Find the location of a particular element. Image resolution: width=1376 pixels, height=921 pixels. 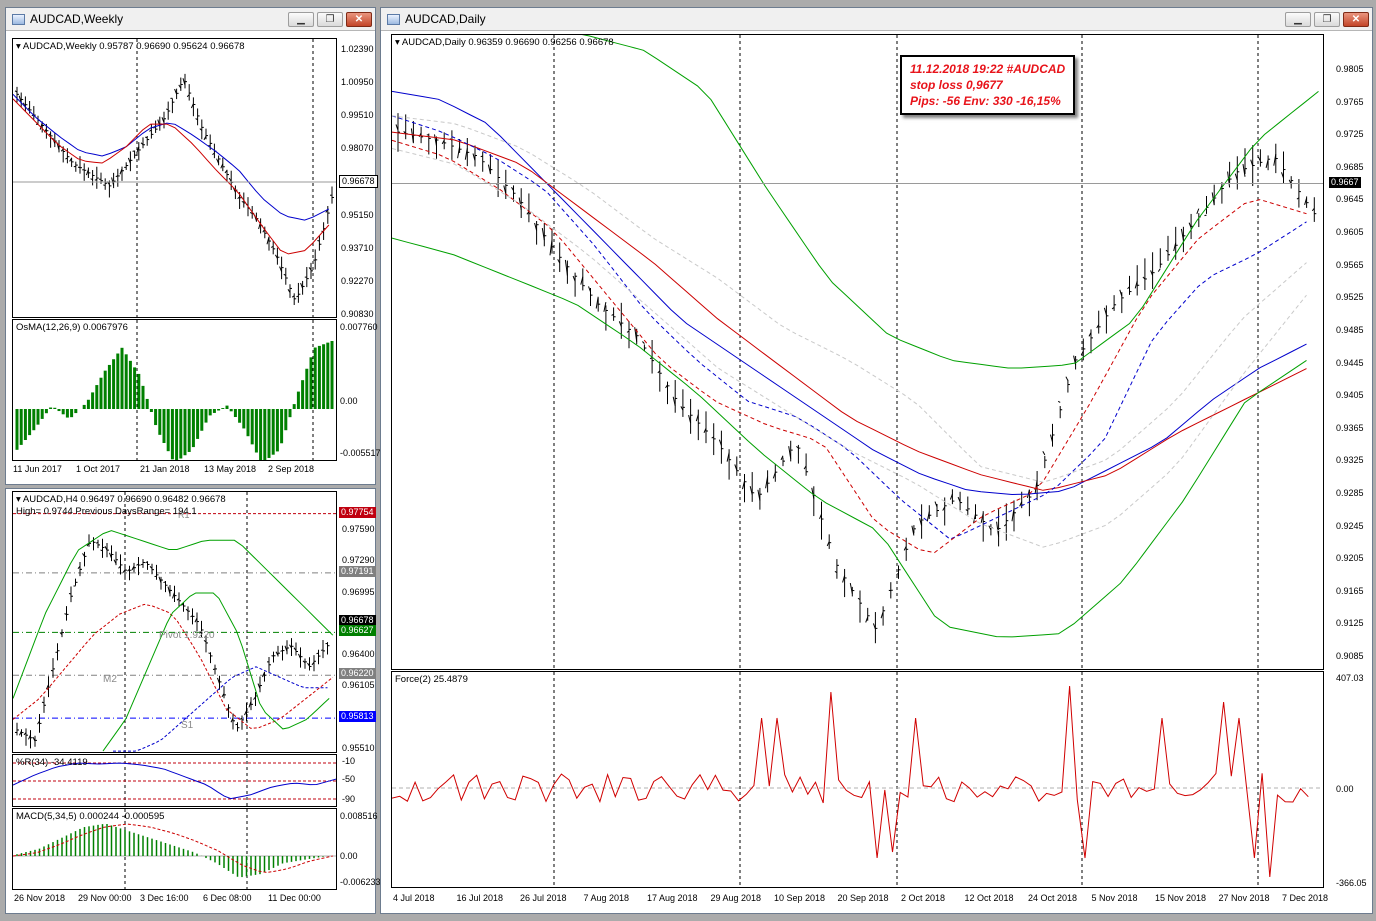

osma-histogram is located at coordinates (174, 390).